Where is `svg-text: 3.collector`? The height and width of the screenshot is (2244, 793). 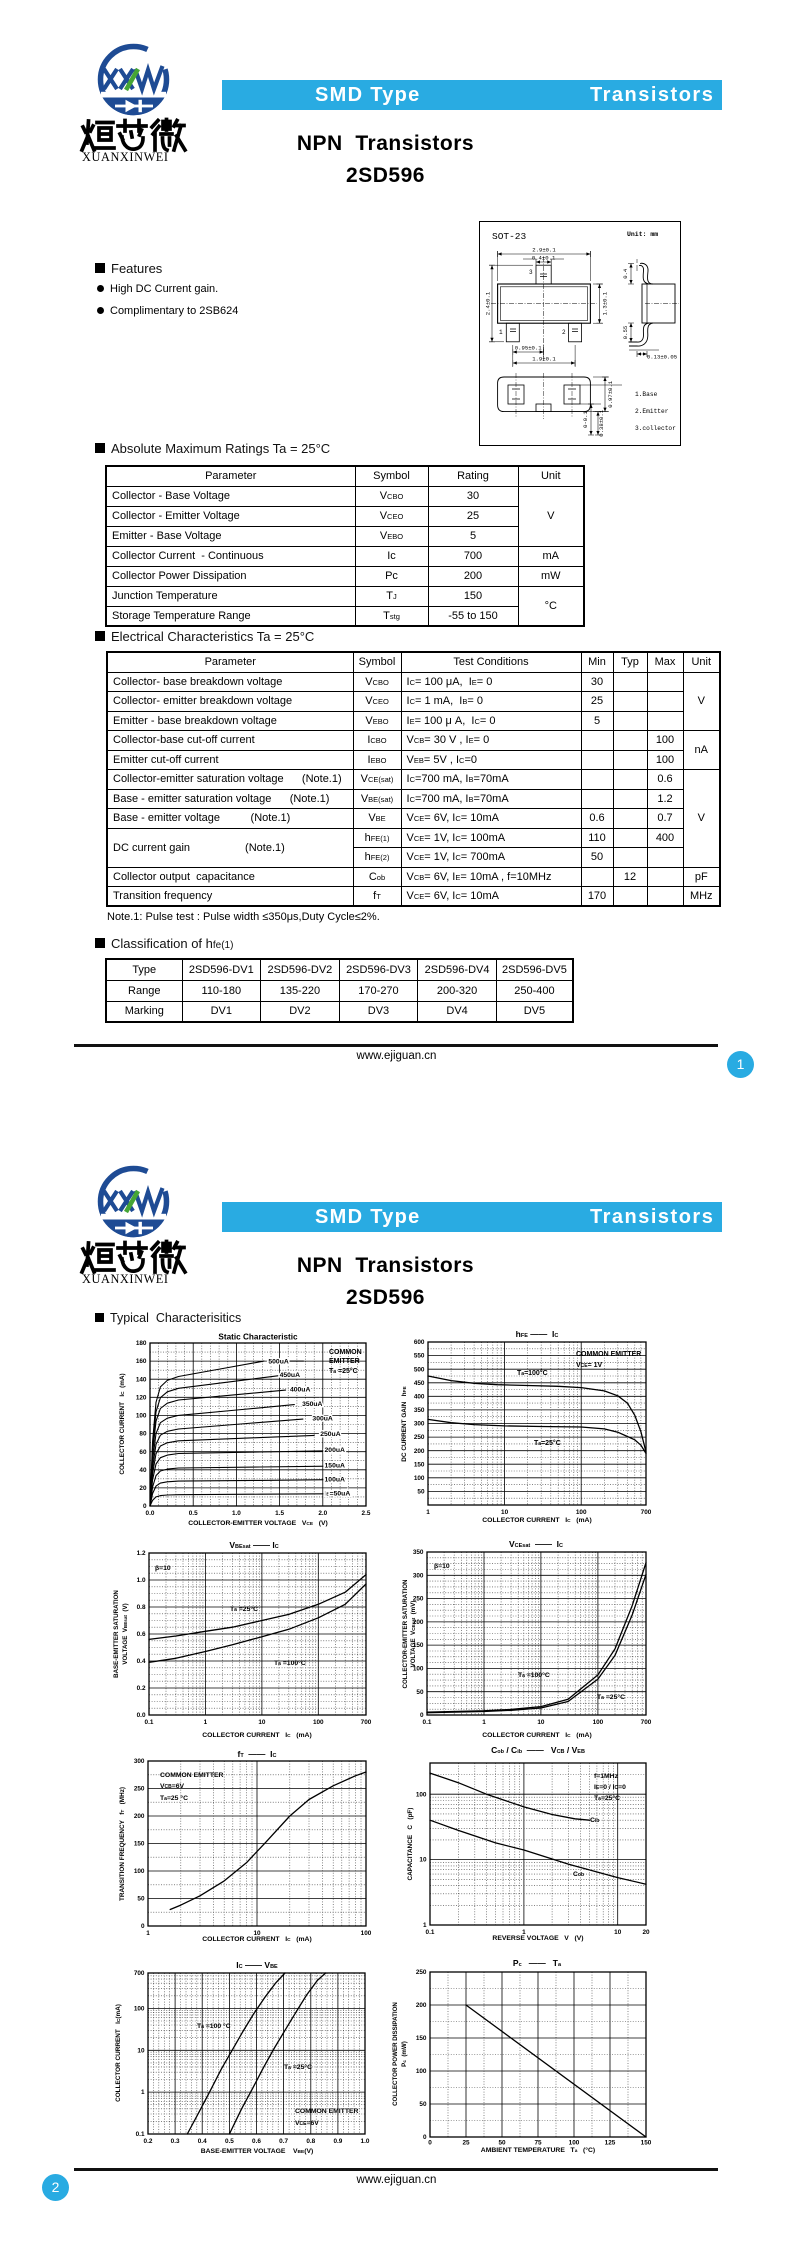 svg-text: 3.collector is located at coordinates (655, 428).